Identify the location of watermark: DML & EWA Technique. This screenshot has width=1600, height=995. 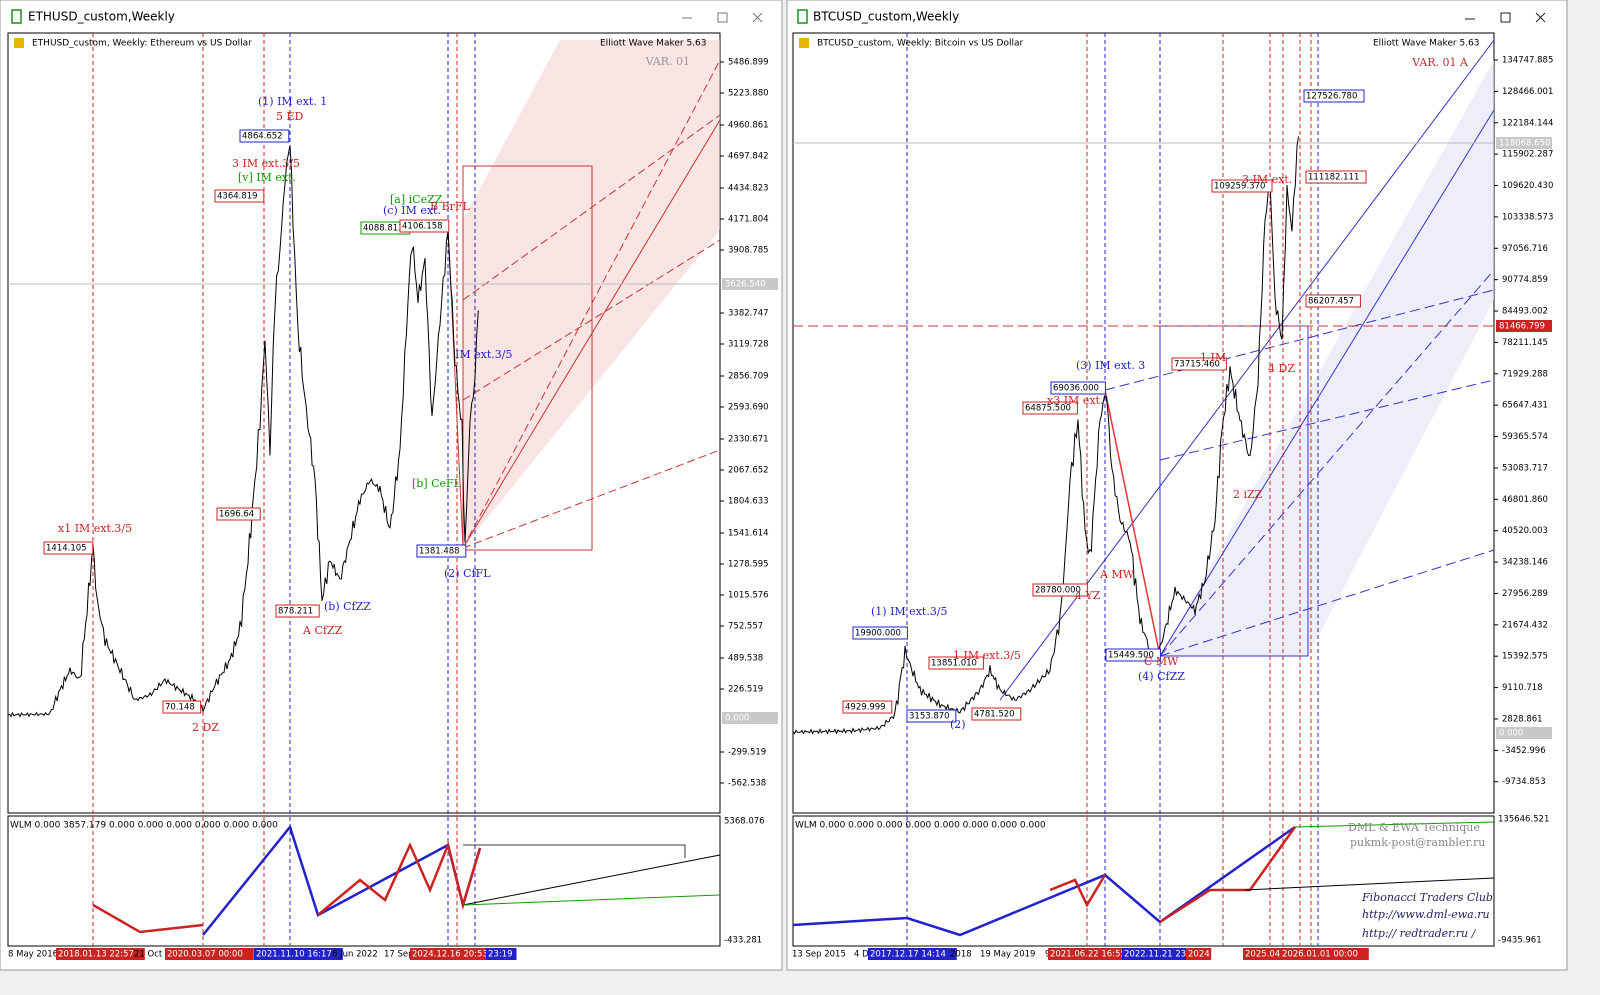
(1414, 827).